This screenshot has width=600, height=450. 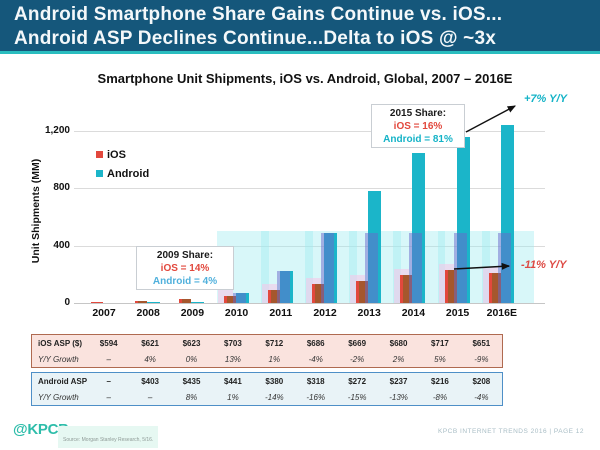 I want to click on table-cell: $237, so click(x=398, y=381).